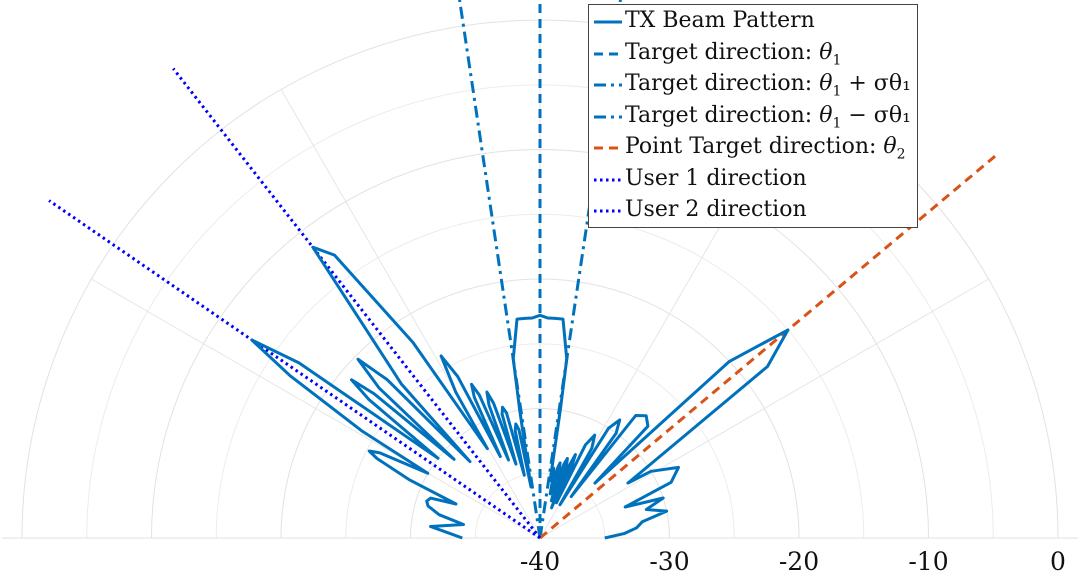  Describe the element at coordinates (768, 116) in the screenshot. I see `legend-label: Target direction: θ1 − σθ₁` at that location.